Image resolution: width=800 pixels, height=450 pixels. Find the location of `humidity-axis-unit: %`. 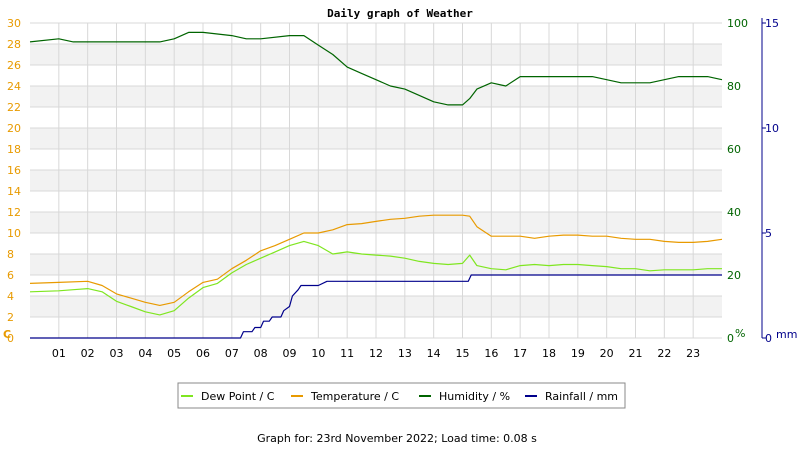

humidity-axis-unit: % is located at coordinates (740, 333).